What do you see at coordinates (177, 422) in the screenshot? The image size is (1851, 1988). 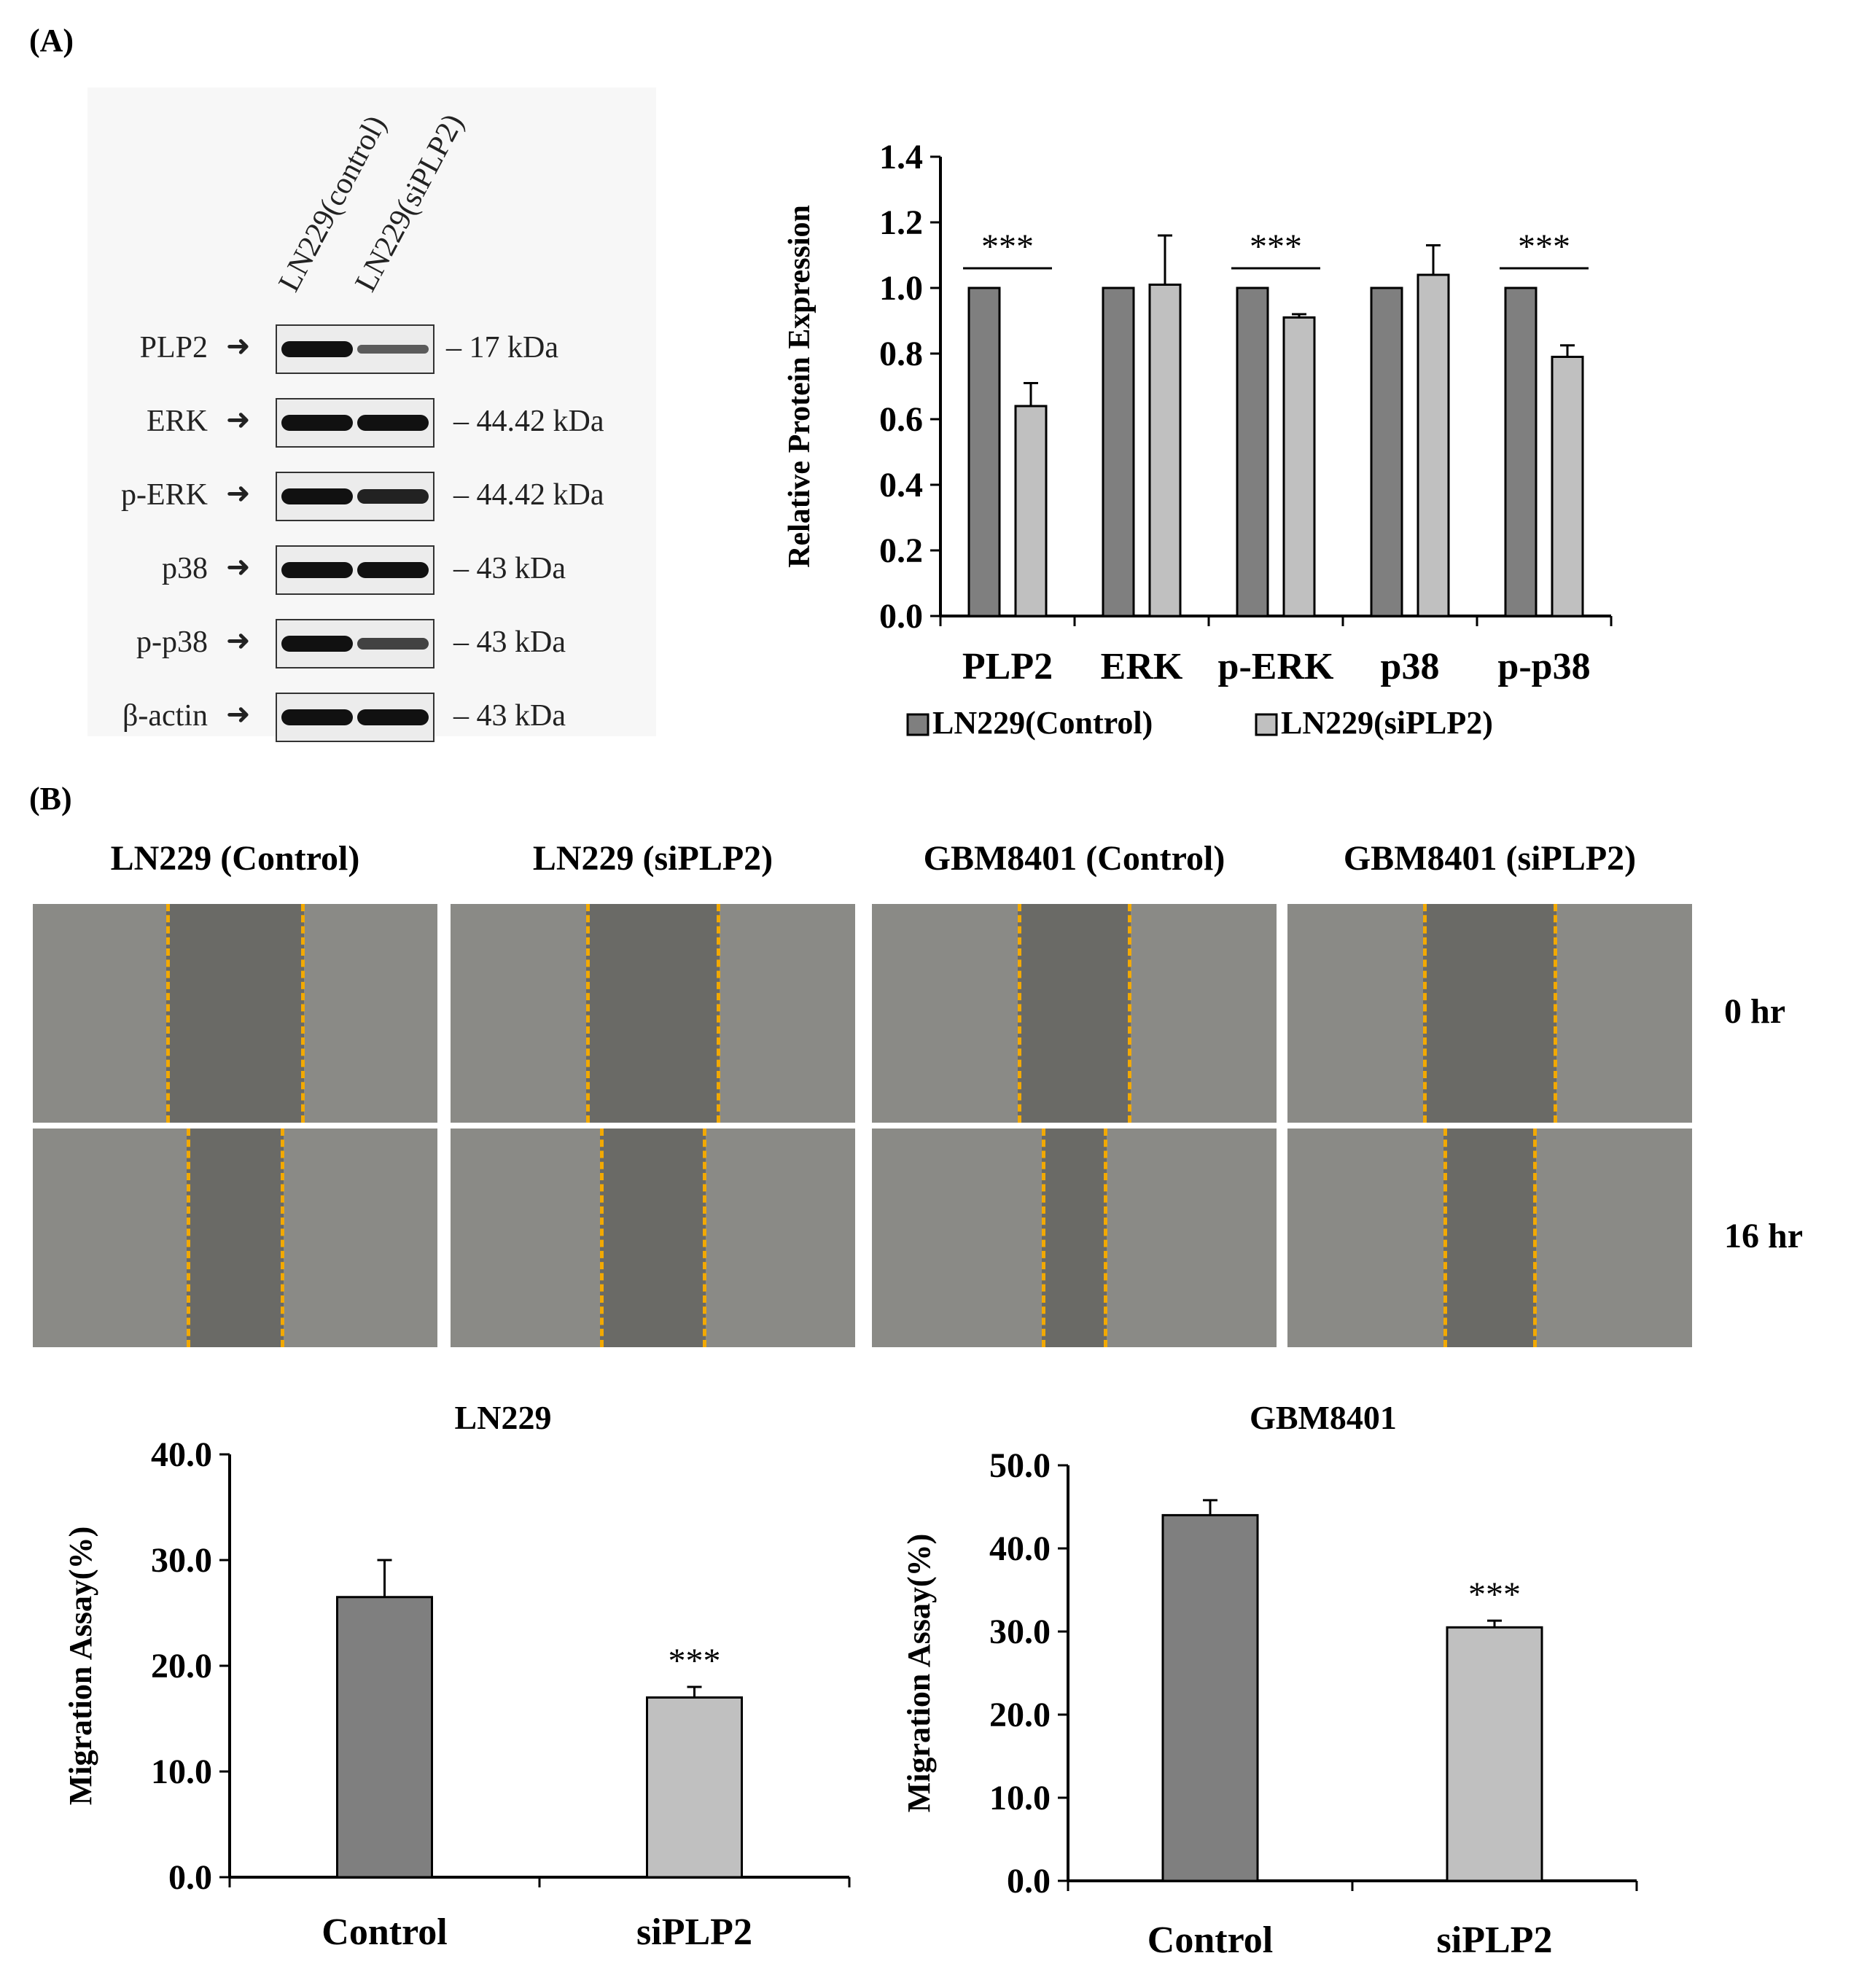 I see `protein-label: ERK` at bounding box center [177, 422].